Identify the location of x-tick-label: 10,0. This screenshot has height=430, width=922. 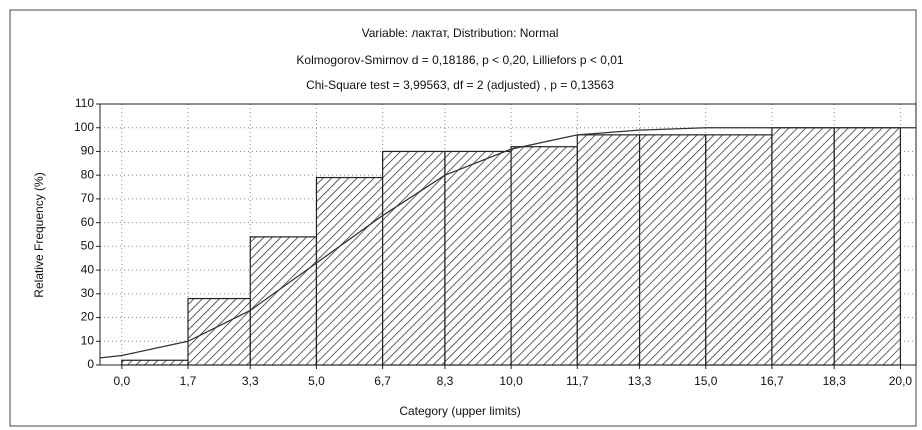
(511, 381).